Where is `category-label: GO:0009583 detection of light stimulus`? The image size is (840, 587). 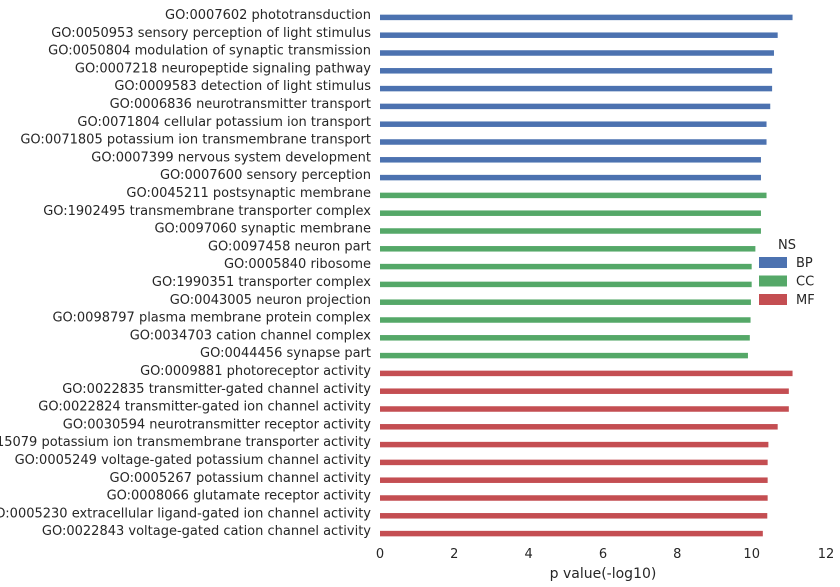
category-label: GO:0009583 detection of light stimulus is located at coordinates (242, 86).